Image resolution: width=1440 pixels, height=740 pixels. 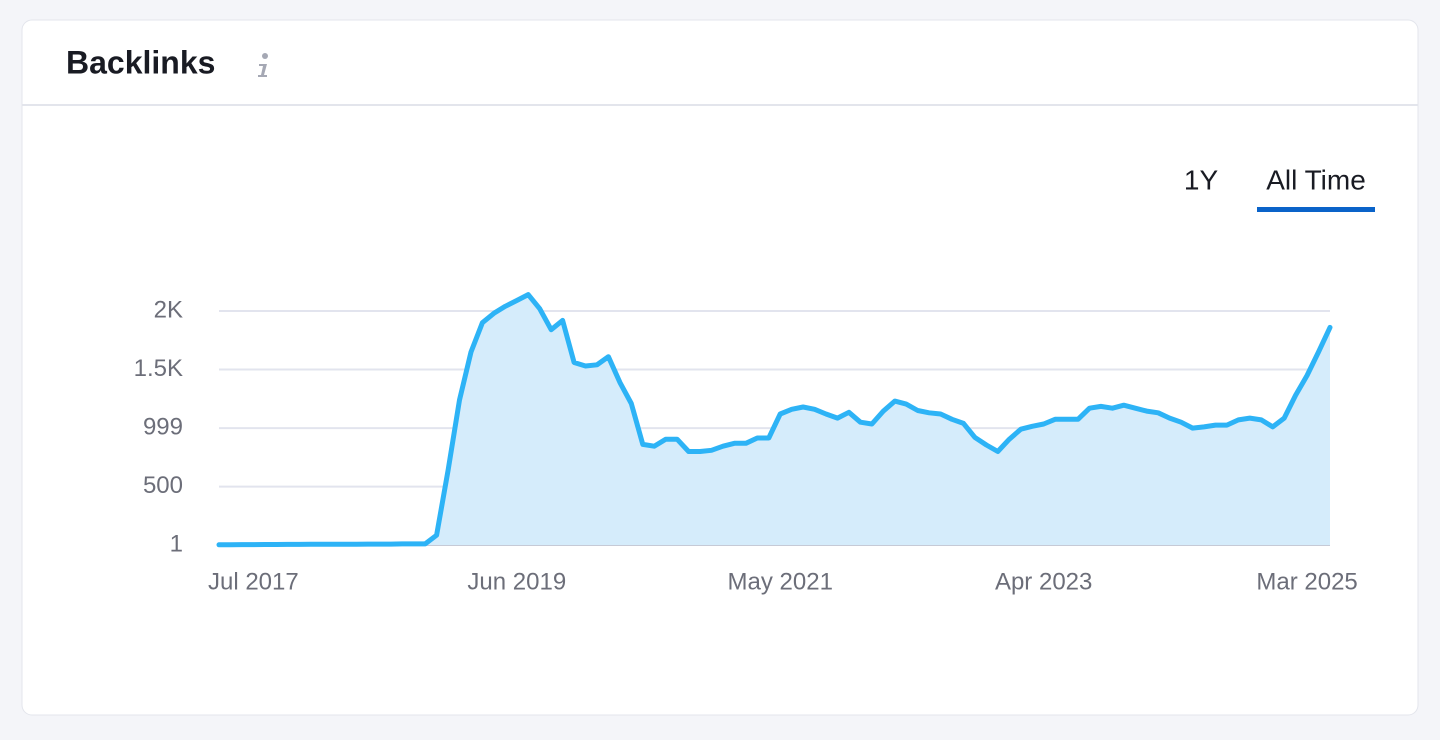 What do you see at coordinates (176, 543) in the screenshot?
I see `y-tick-label: 1` at bounding box center [176, 543].